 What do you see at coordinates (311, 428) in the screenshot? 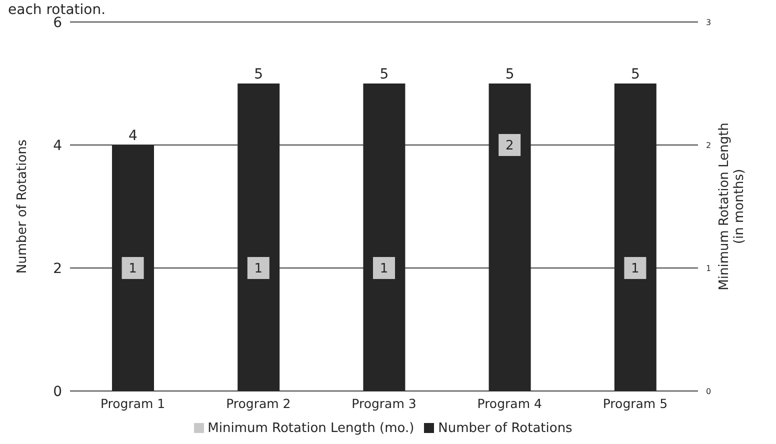
I see `legend-label: Minimum Rotation Length (mo.)` at bounding box center [311, 428].